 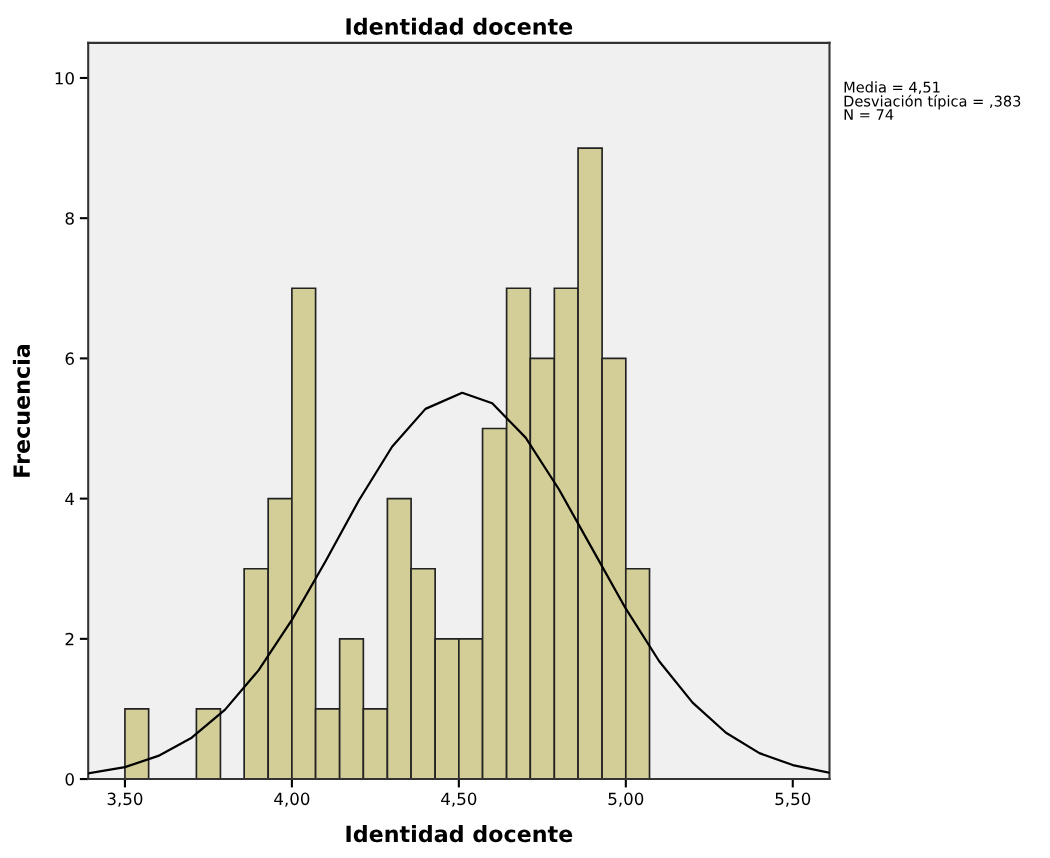 What do you see at coordinates (70, 498) in the screenshot?
I see `y-tick-label: 4` at bounding box center [70, 498].